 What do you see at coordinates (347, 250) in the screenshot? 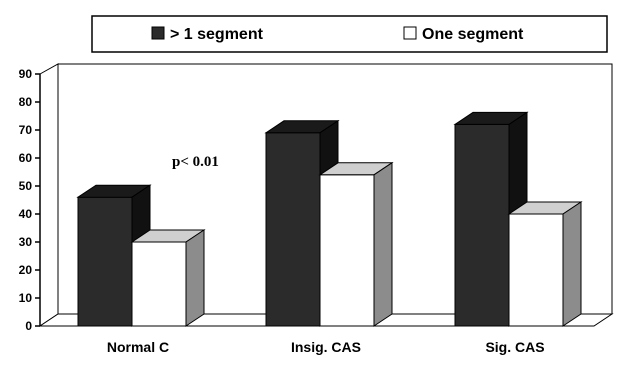
I see `bar-2-insig-cas-front` at bounding box center [347, 250].